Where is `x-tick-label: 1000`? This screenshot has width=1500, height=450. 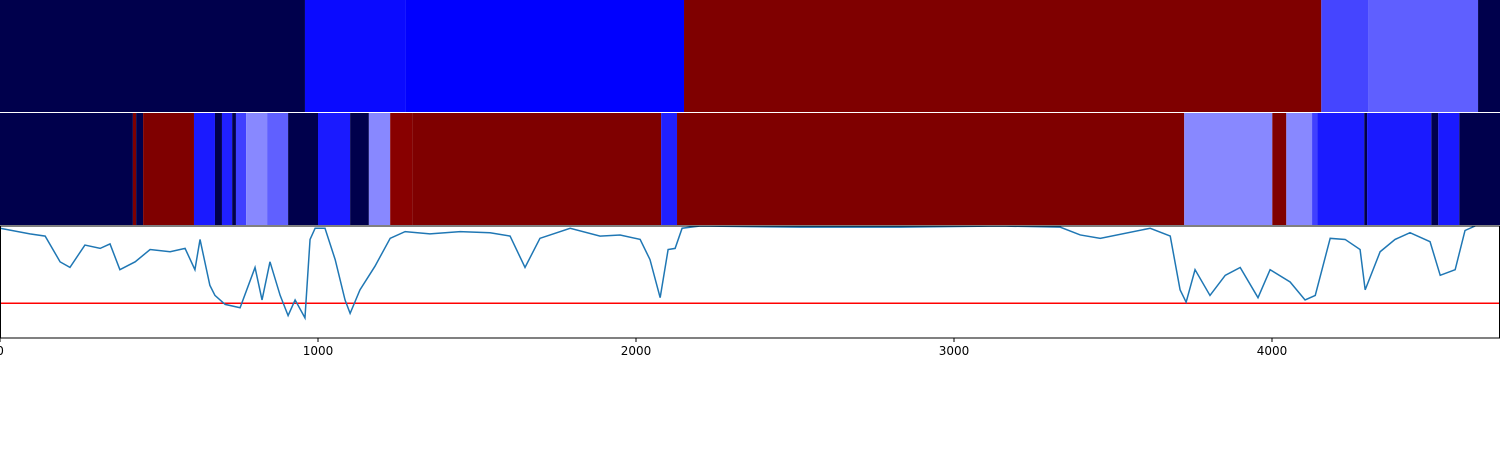 x-tick-label: 1000 is located at coordinates (318, 351).